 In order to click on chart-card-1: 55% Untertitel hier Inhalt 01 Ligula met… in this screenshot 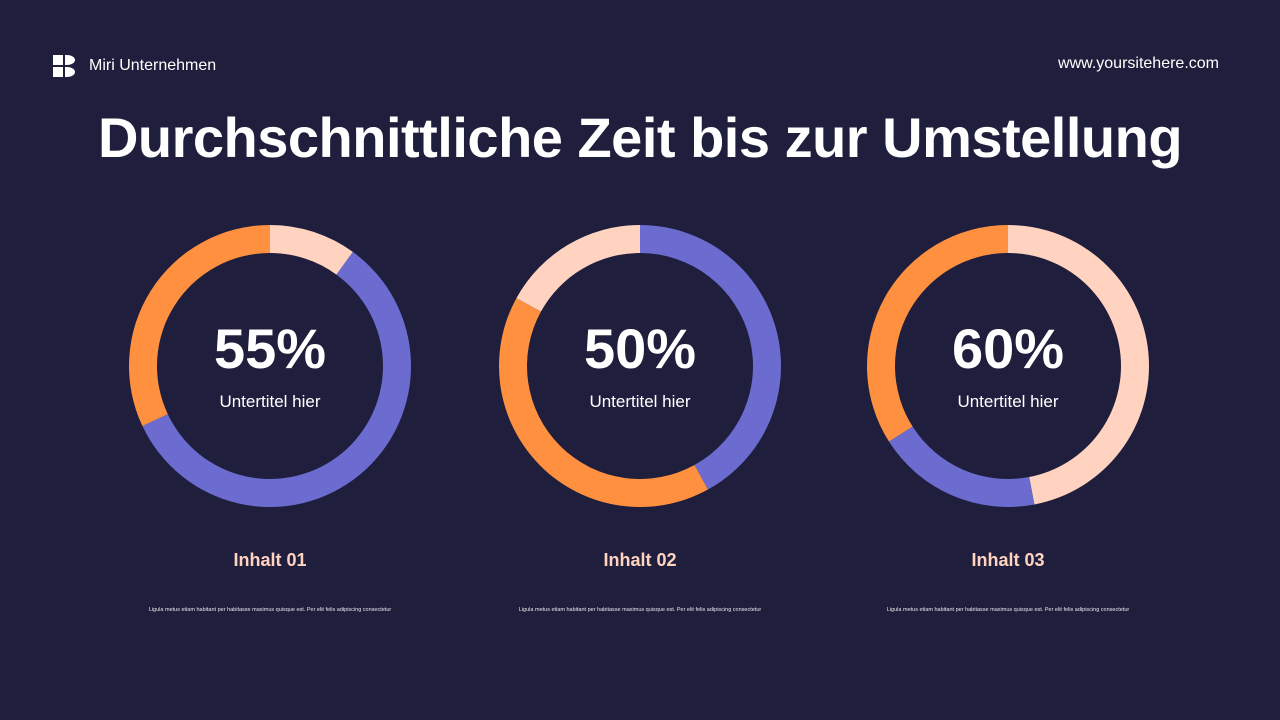, I will do `click(270, 418)`.